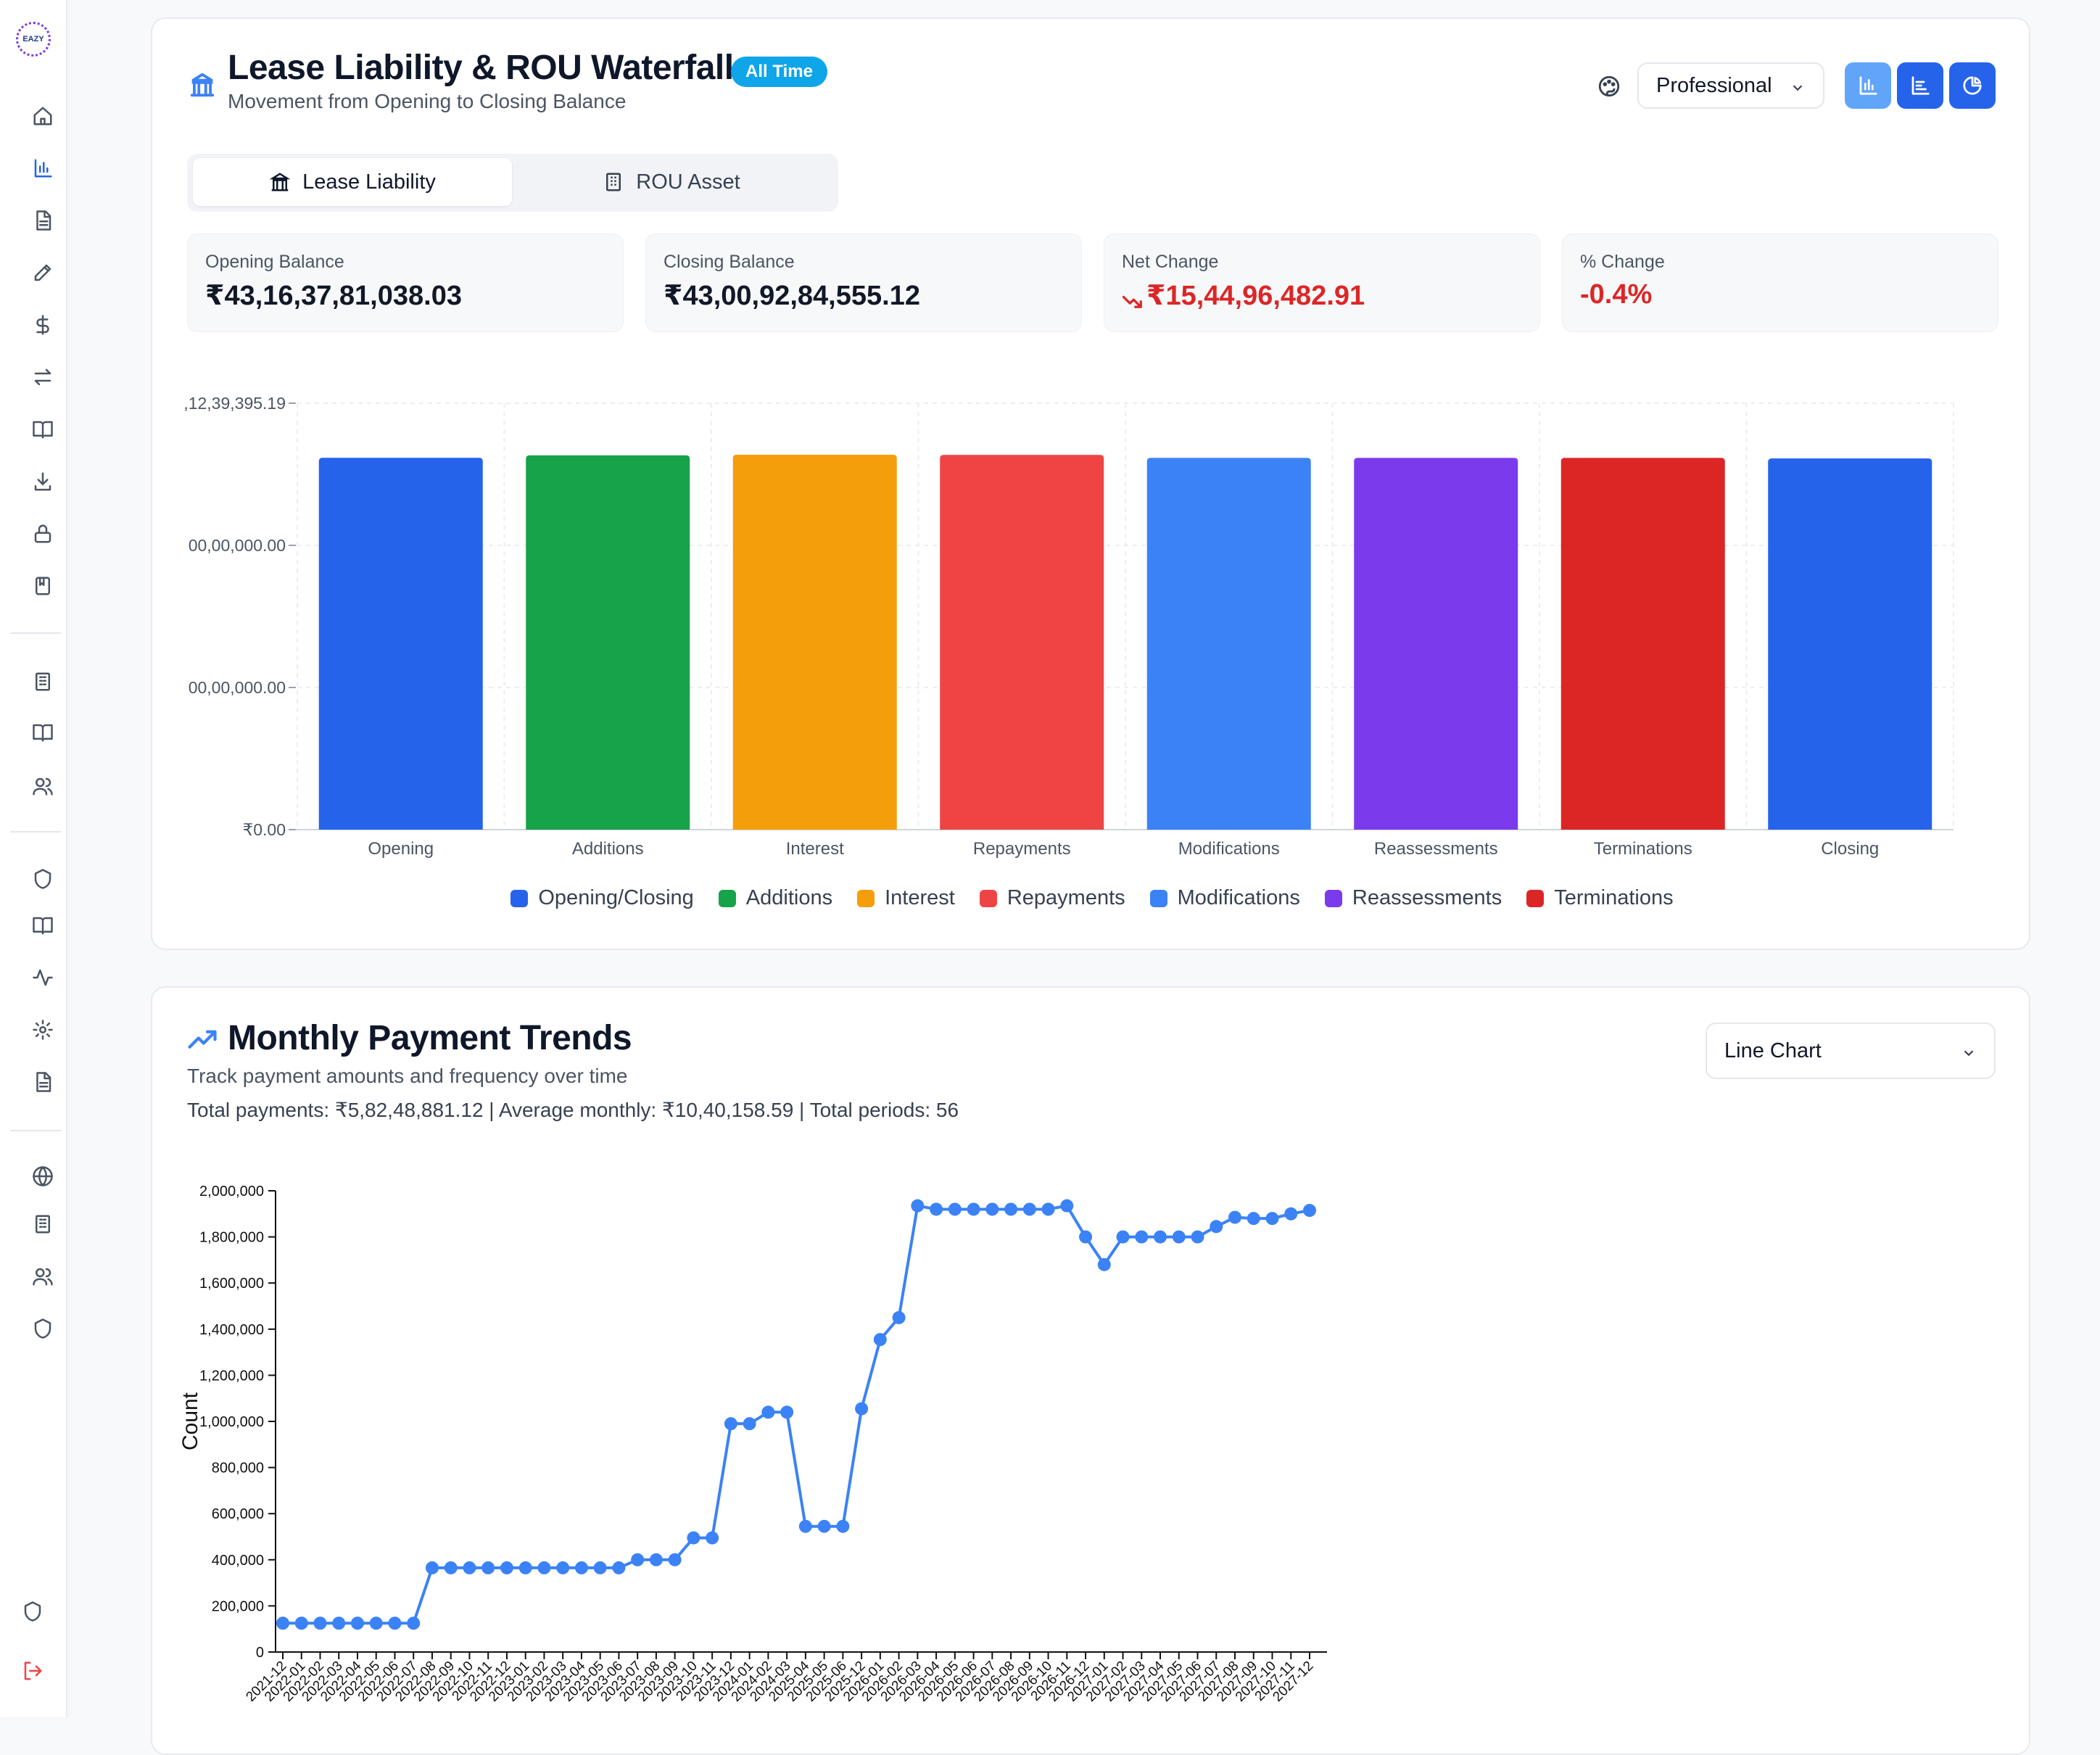  I want to click on legend-item: Repayments, so click(1052, 898).